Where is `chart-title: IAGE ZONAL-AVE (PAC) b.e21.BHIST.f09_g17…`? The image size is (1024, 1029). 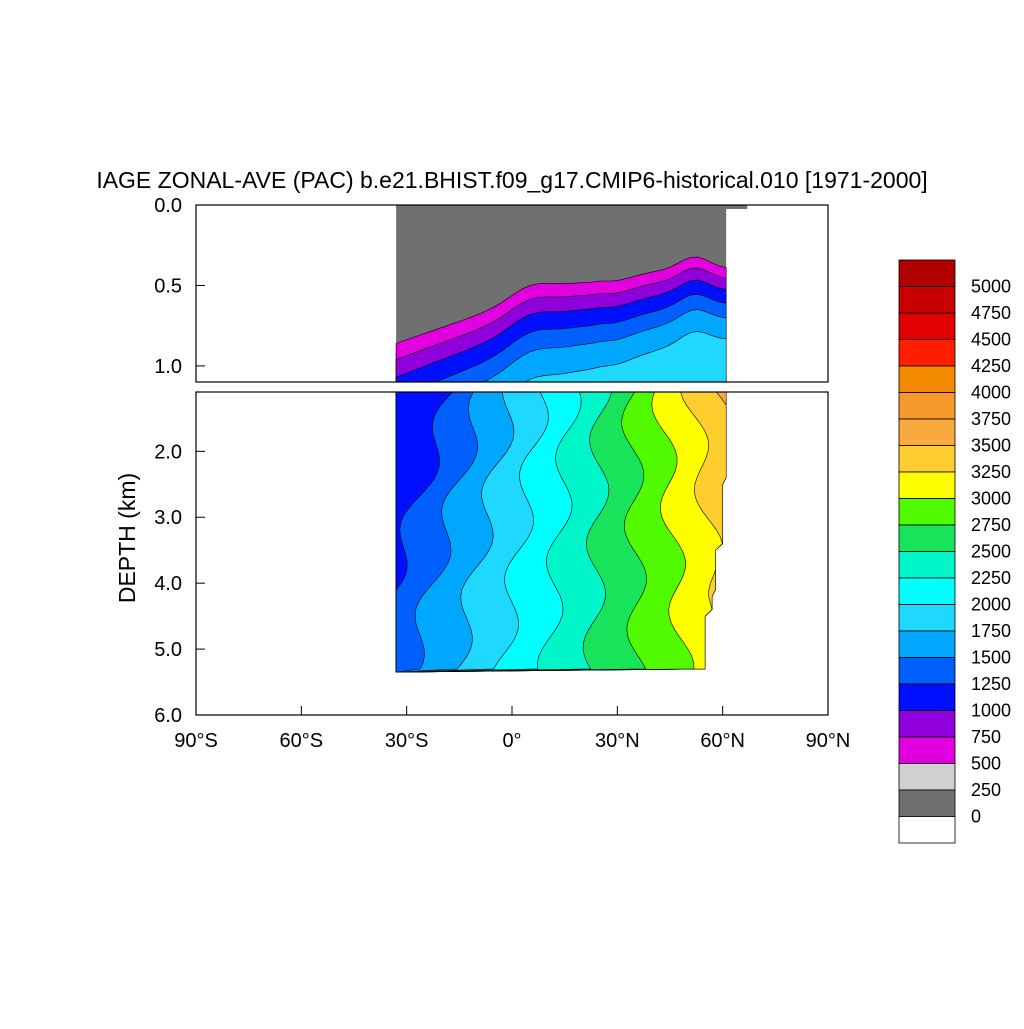 chart-title: IAGE ZONAL-AVE (PAC) b.e21.BHIST.f09_g17… is located at coordinates (511, 180).